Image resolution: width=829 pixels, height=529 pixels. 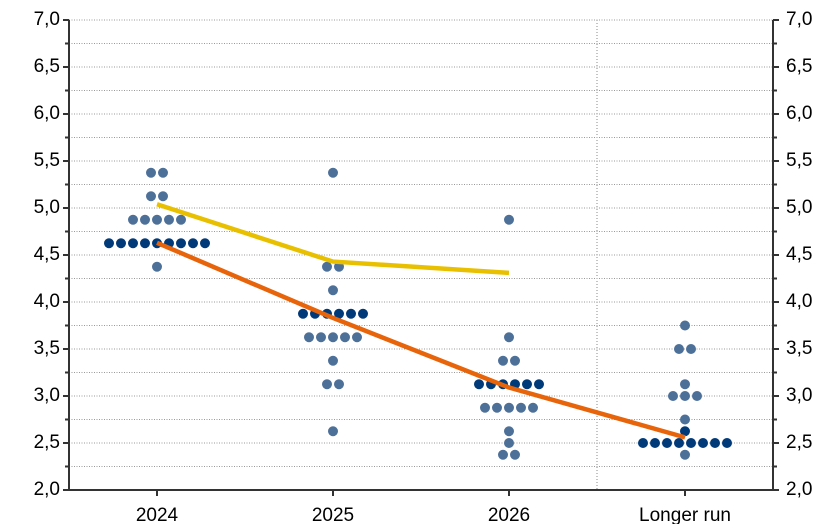 I want to click on x-tick-label: 2026, so click(x=509, y=514).